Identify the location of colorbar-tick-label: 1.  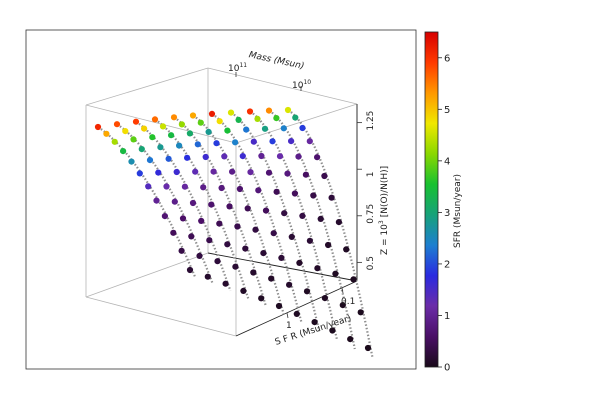
(447, 316).